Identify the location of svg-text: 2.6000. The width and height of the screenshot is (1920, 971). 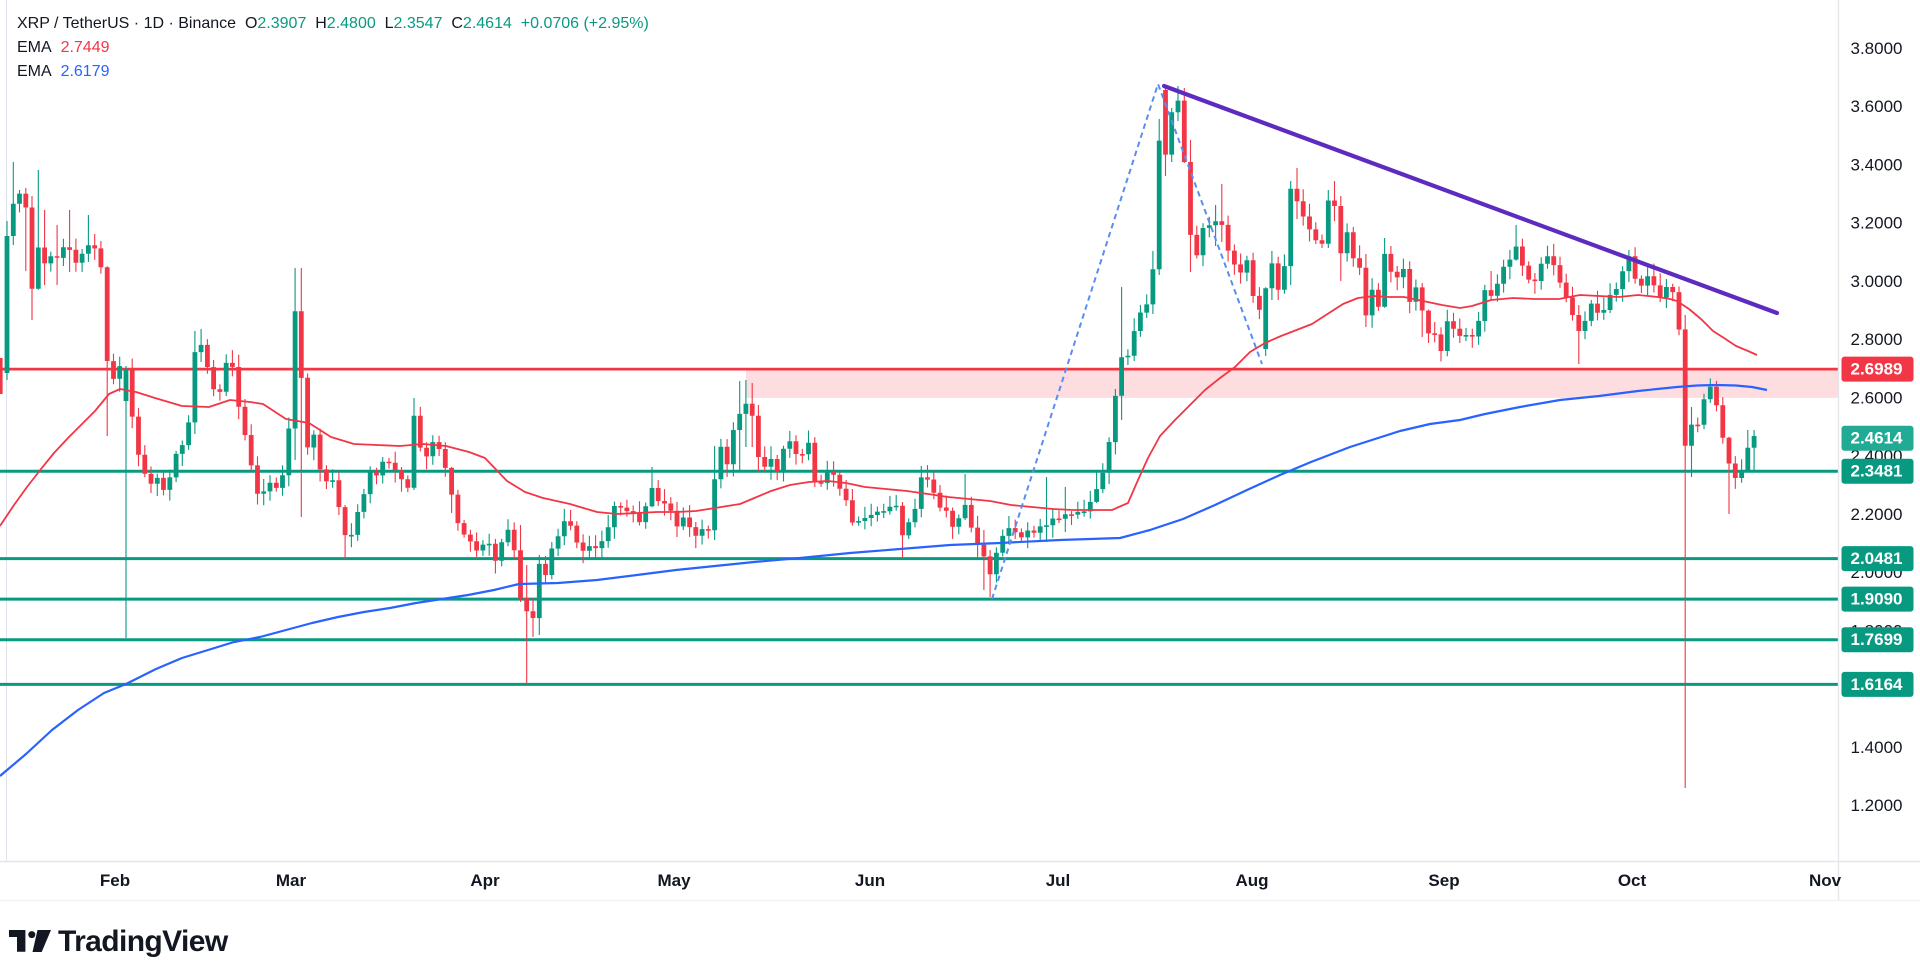
(1877, 397).